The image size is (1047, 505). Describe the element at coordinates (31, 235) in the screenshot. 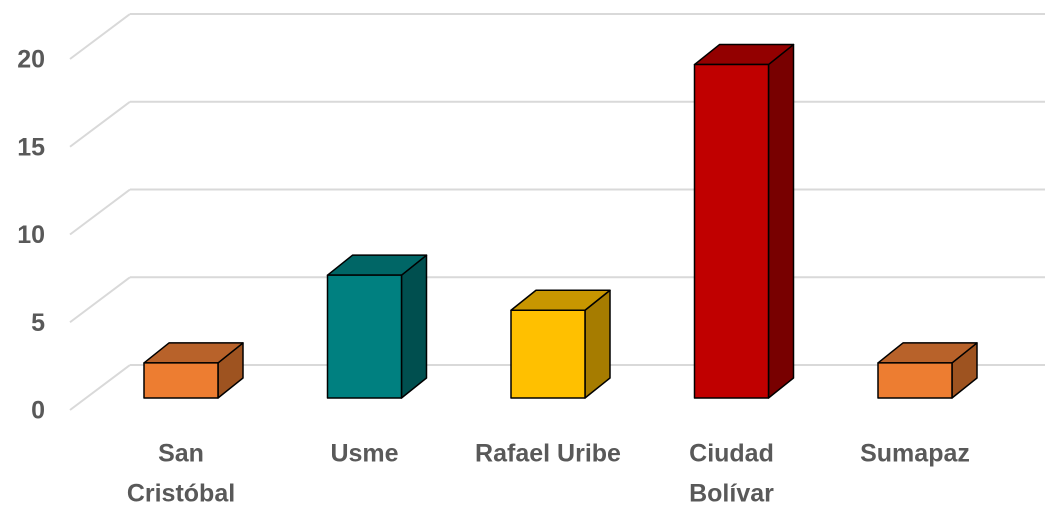

I see `y-tick-label: 10` at that location.